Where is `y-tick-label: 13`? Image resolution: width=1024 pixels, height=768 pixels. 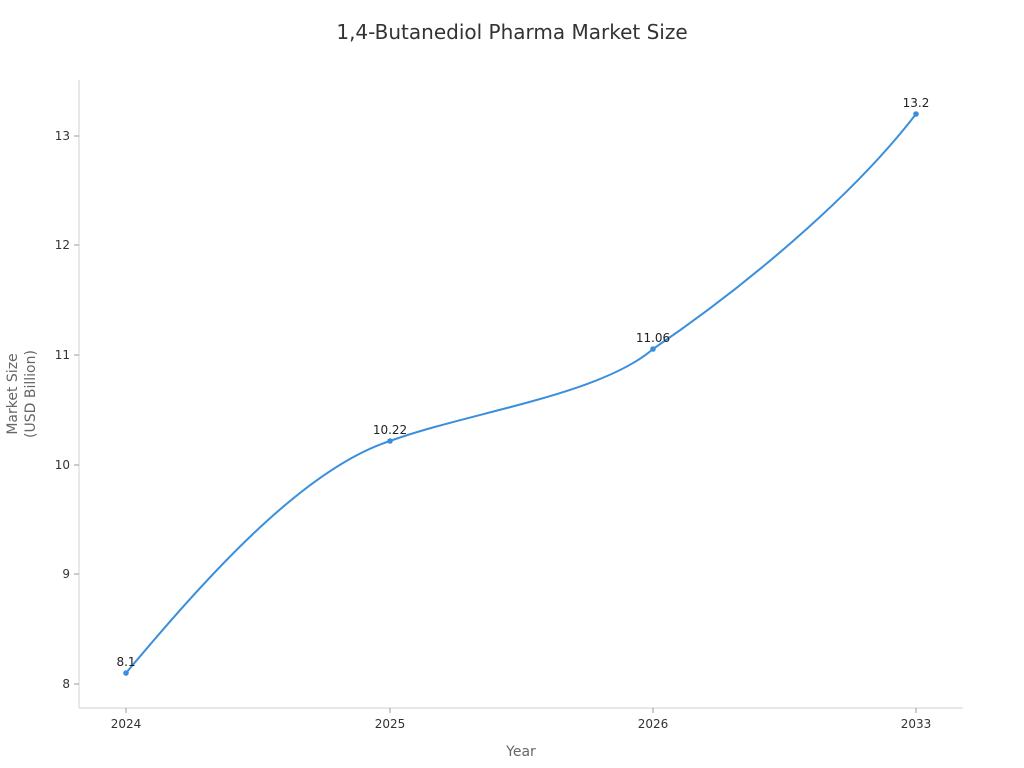 y-tick-label: 13 is located at coordinates (62, 136).